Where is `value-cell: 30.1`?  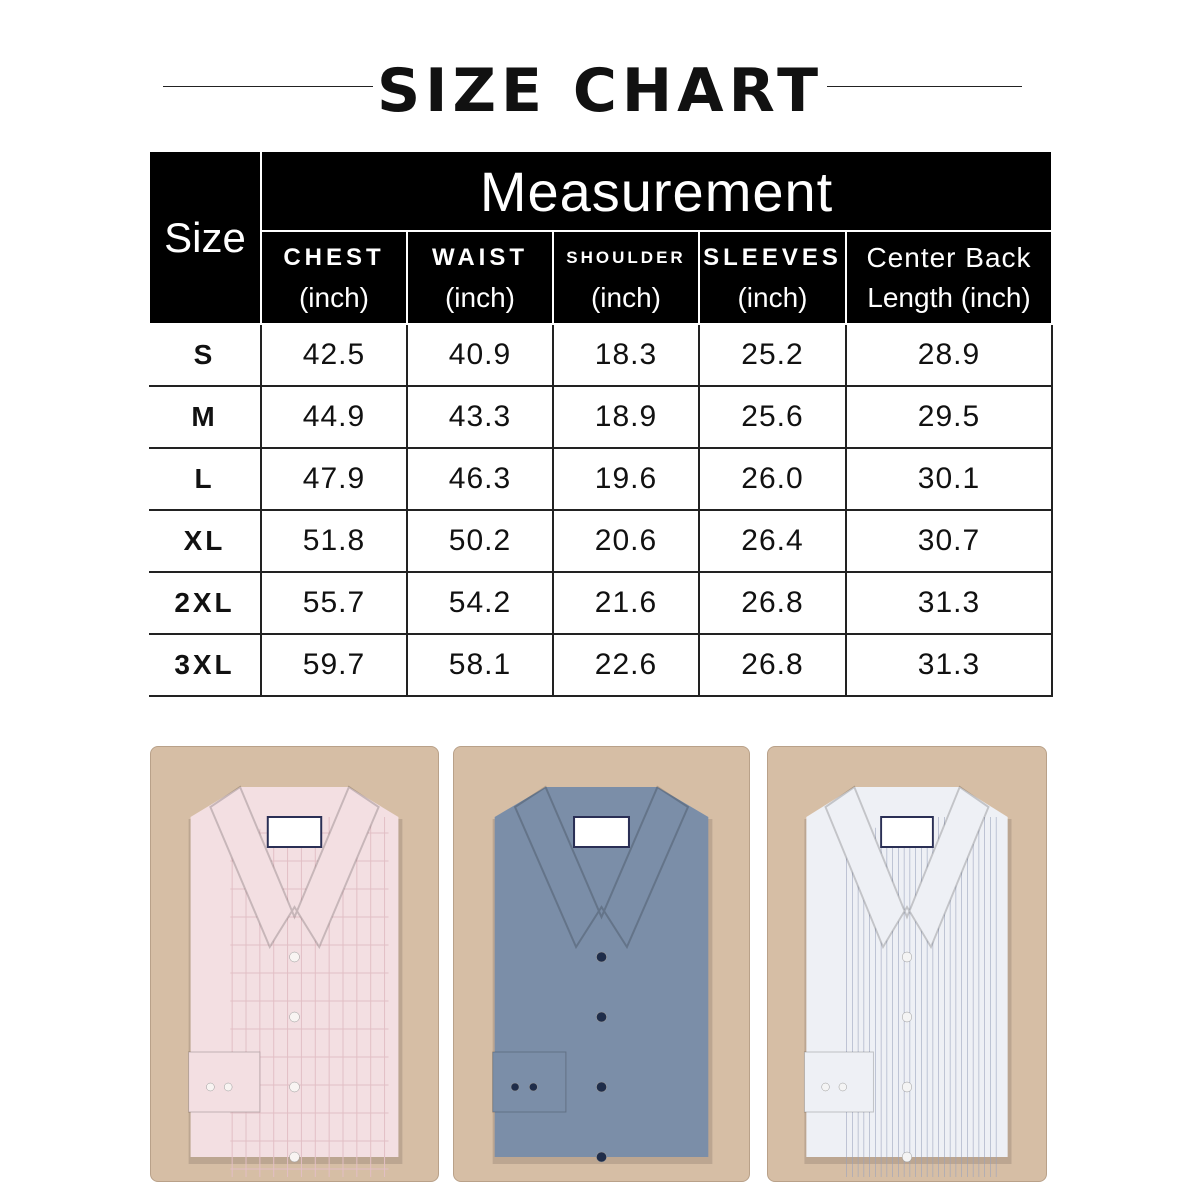
value-cell: 30.1 is located at coordinates (949, 479).